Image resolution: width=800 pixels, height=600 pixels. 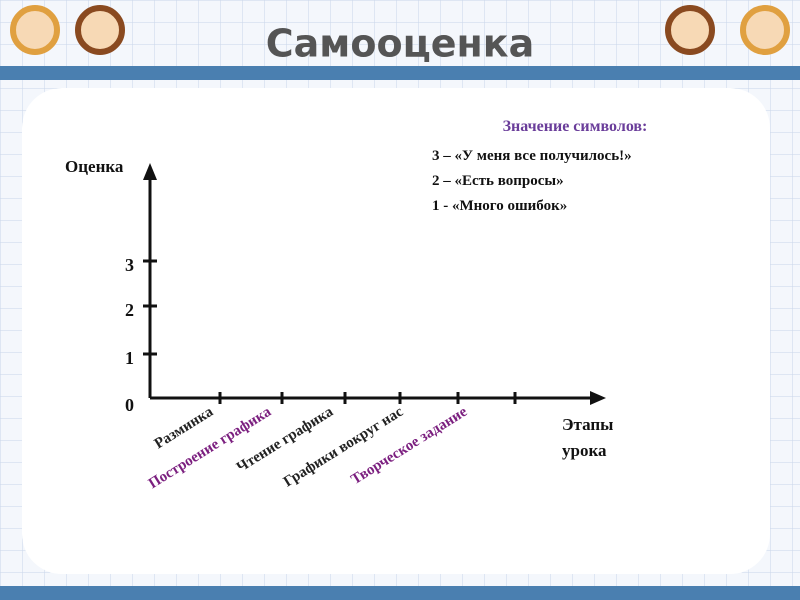 I want to click on kids-left, so click(x=67, y=30).